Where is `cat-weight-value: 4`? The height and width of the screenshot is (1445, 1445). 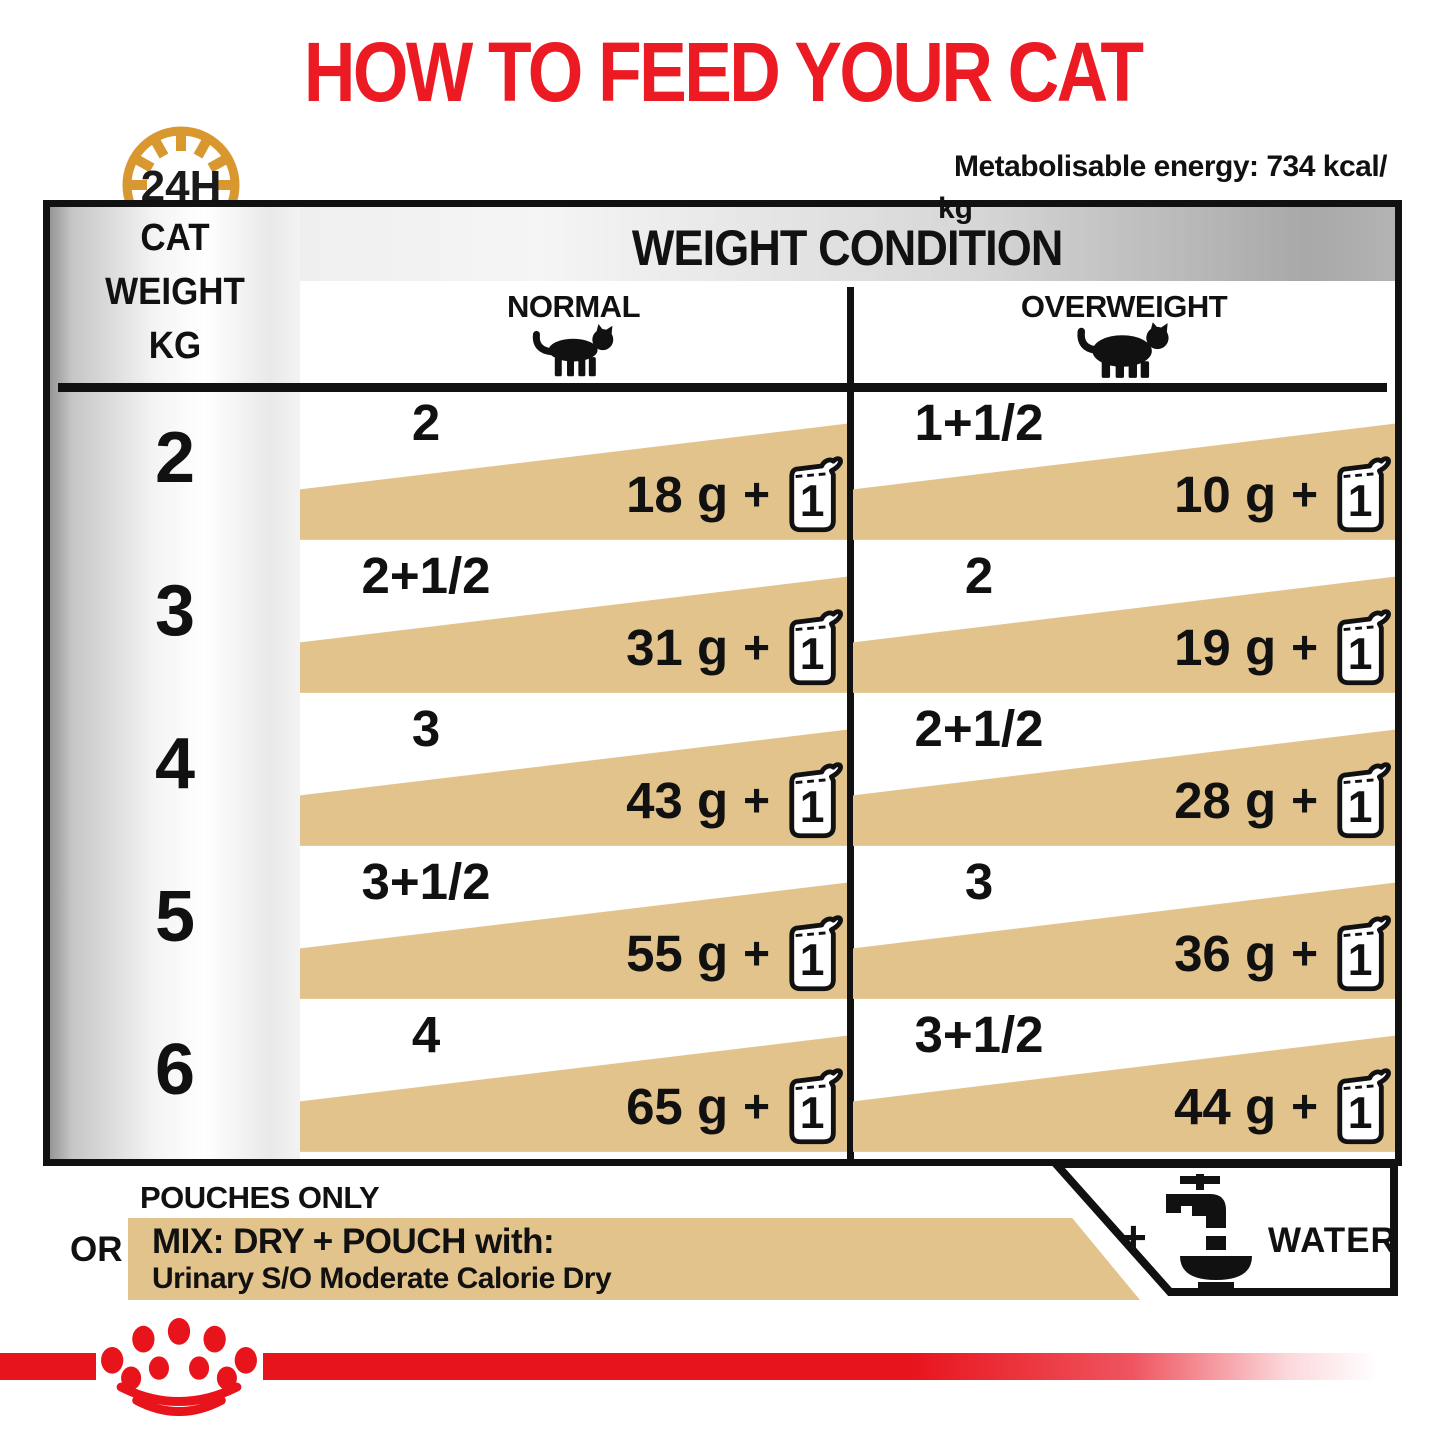
cat-weight-value: 4 is located at coordinates (175, 764).